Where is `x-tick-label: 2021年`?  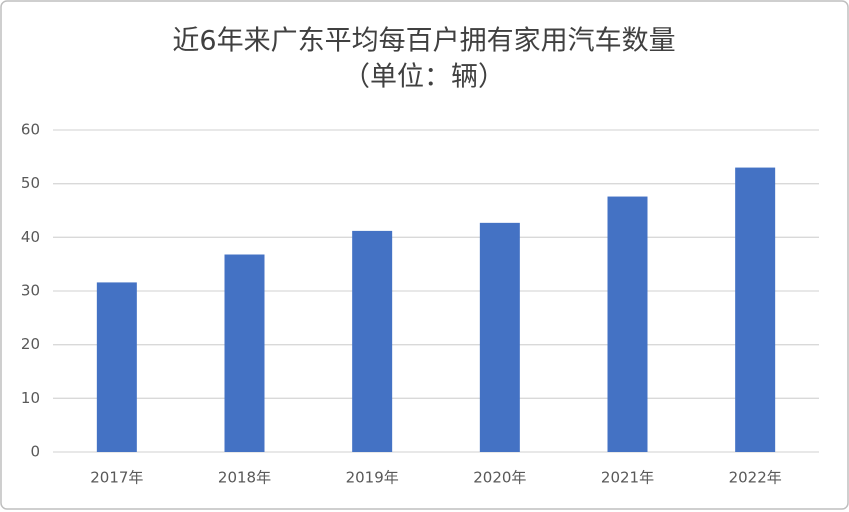 x-tick-label: 2021年 is located at coordinates (627, 478).